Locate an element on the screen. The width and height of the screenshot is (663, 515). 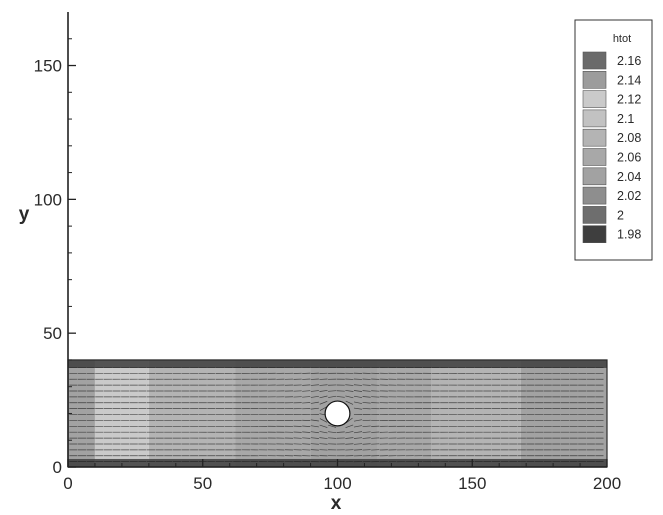
x-tick-label: 150 is located at coordinates (472, 483).